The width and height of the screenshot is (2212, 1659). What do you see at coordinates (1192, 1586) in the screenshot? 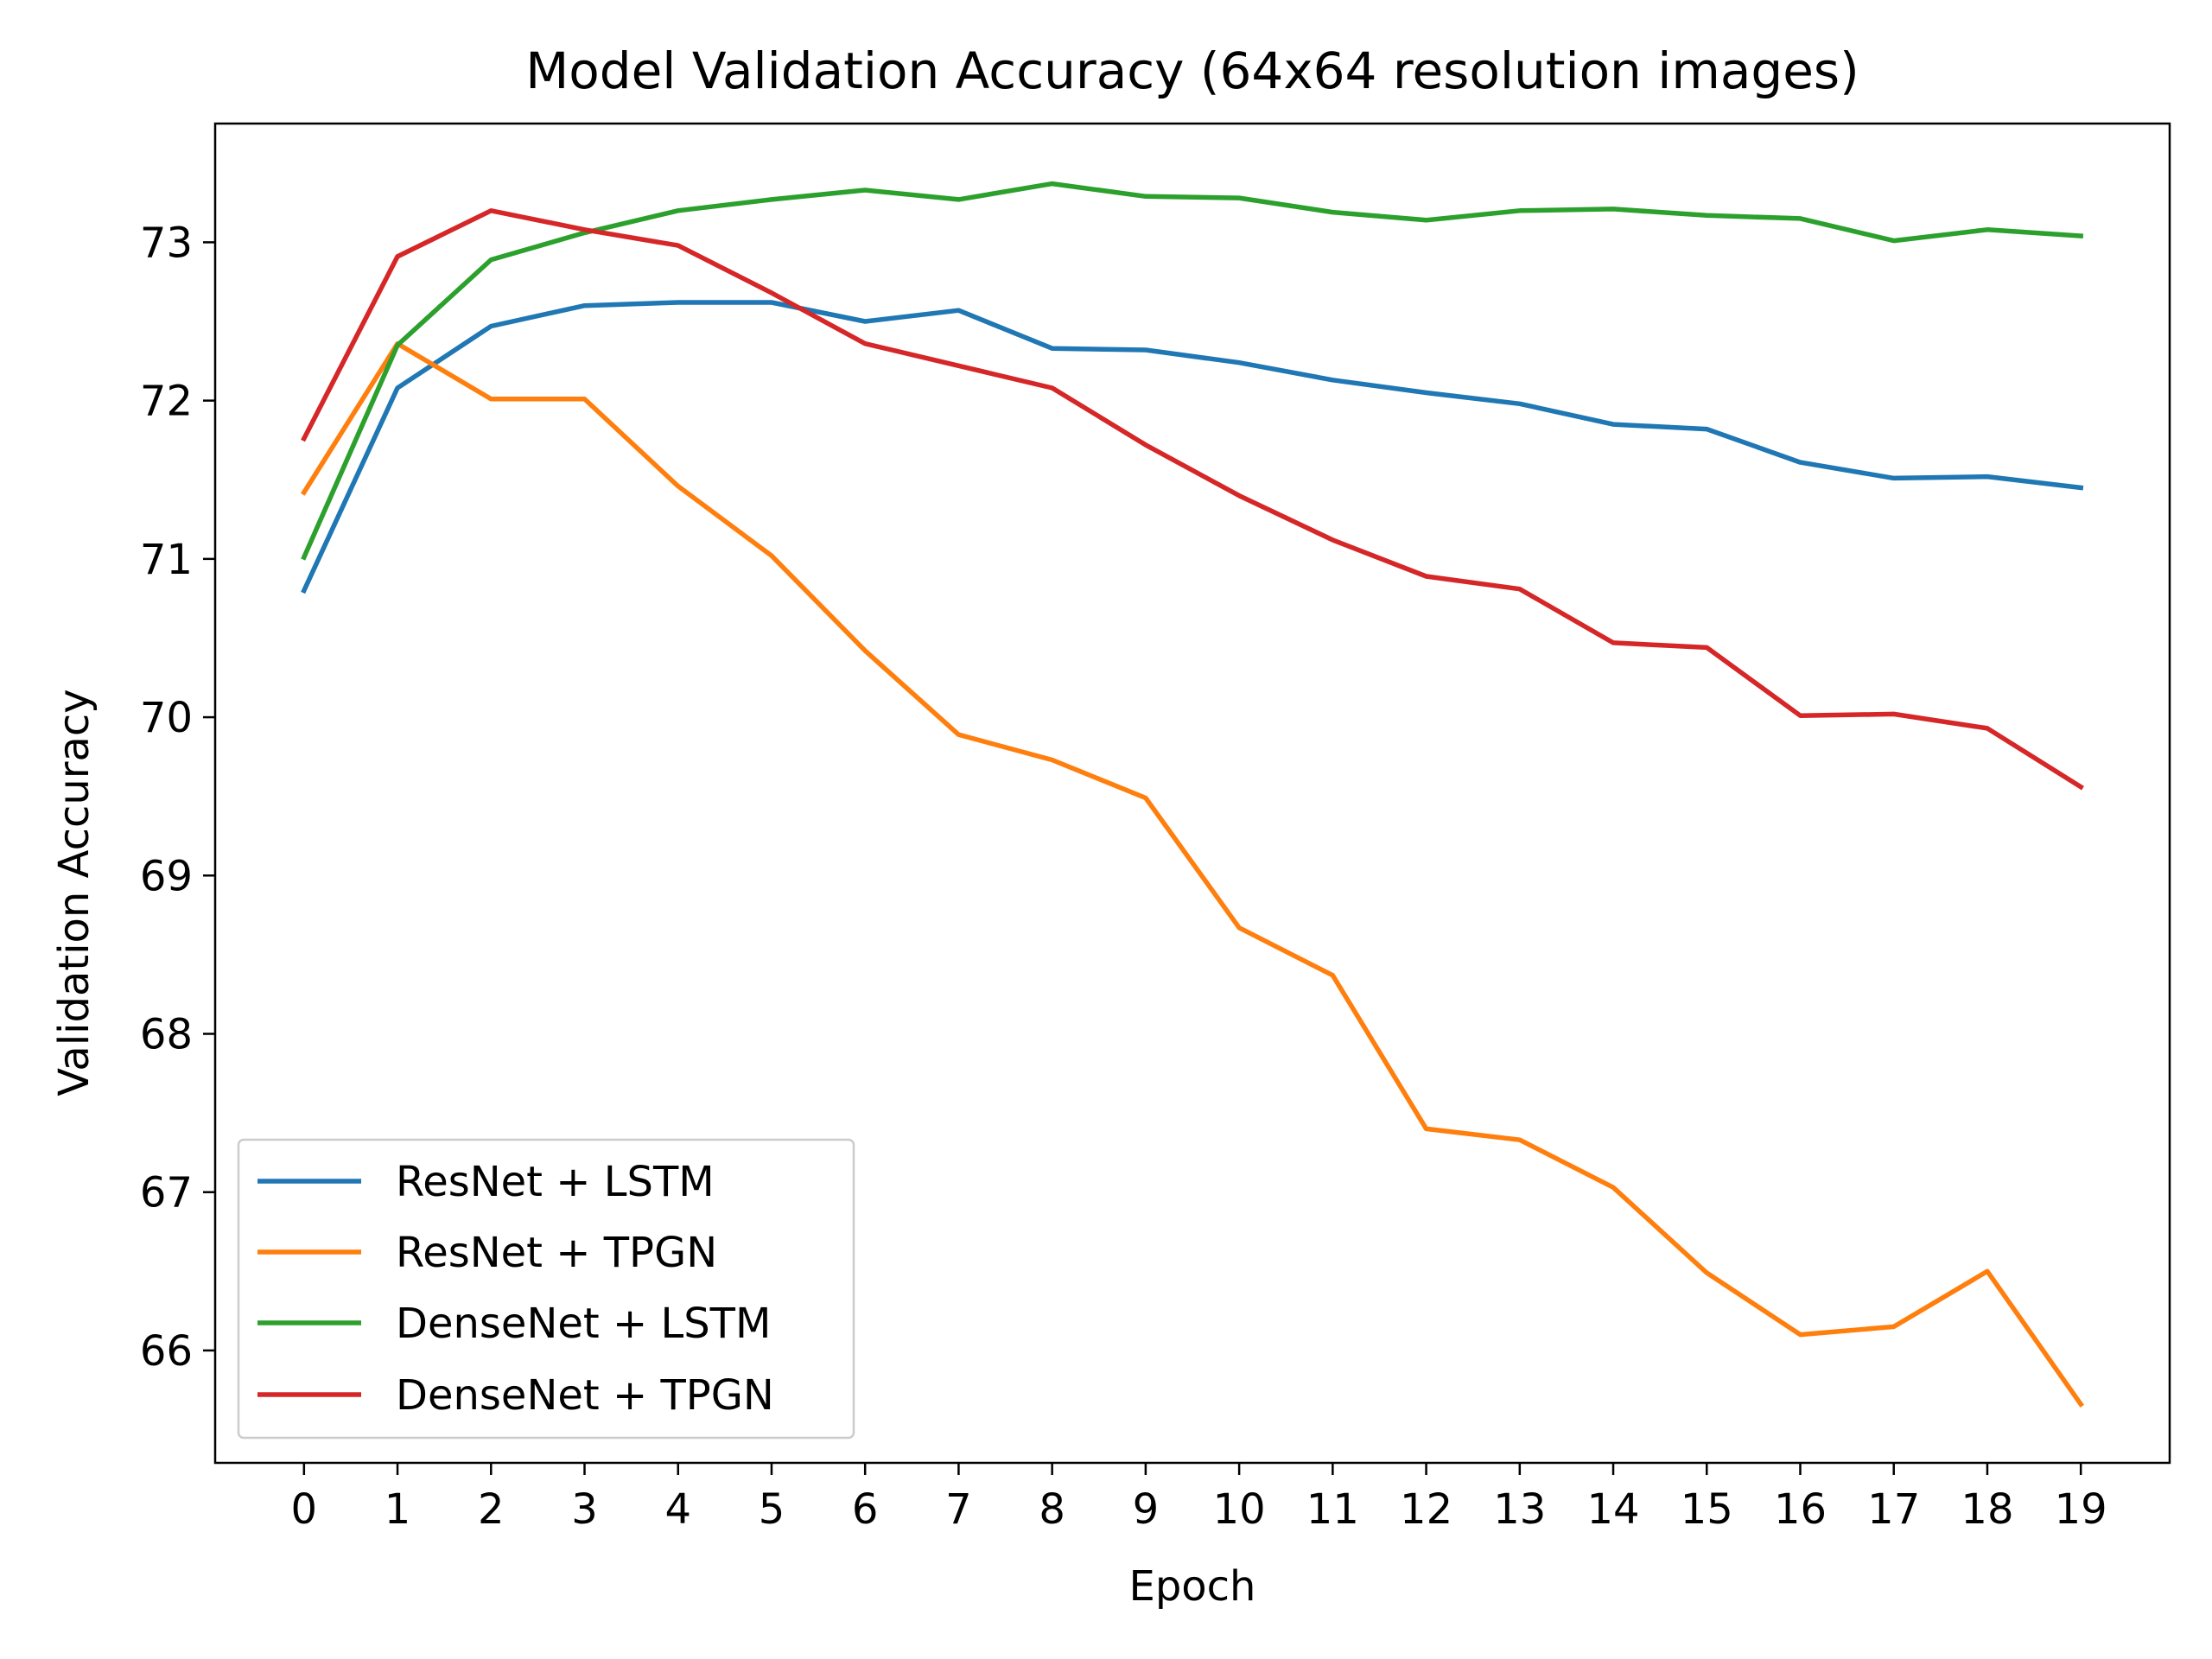
I see `x-axis-label: Epoch` at bounding box center [1192, 1586].